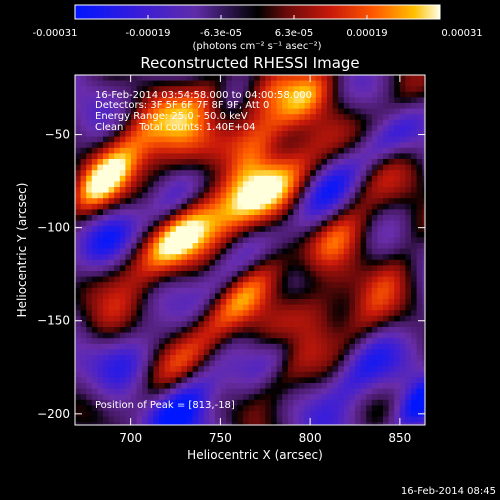  What do you see at coordinates (53, 321) in the screenshot?
I see `y-tick-label: −150` at bounding box center [53, 321].